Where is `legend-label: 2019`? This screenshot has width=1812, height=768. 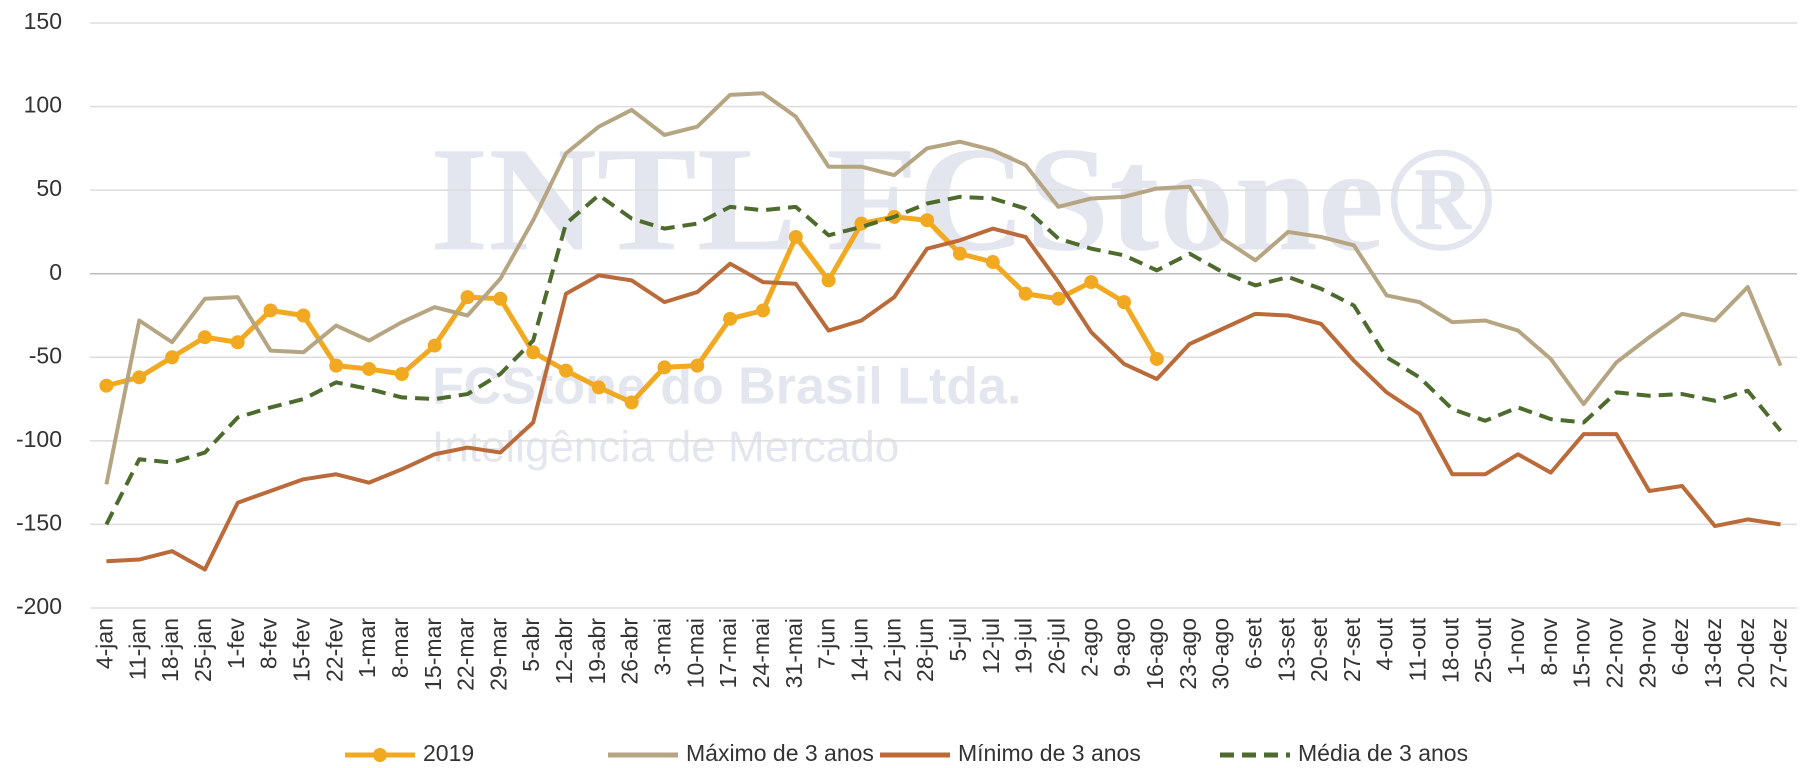 legend-label: 2019 is located at coordinates (448, 753).